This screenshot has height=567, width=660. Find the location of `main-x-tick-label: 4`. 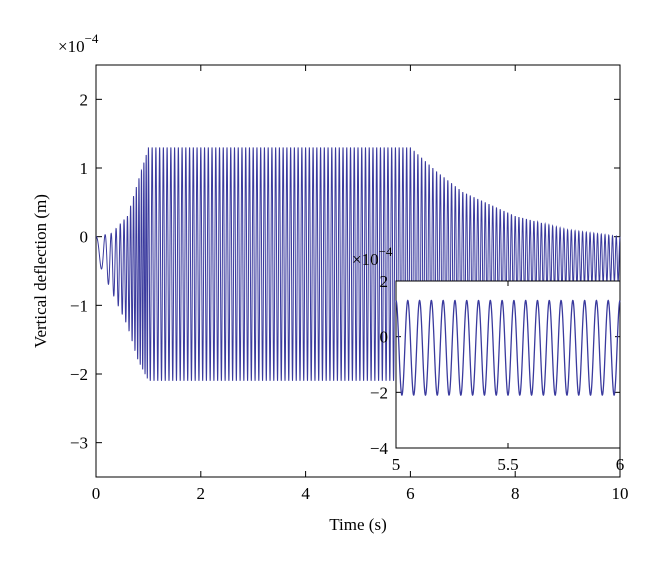

main-x-tick-label: 4 is located at coordinates (305, 493).